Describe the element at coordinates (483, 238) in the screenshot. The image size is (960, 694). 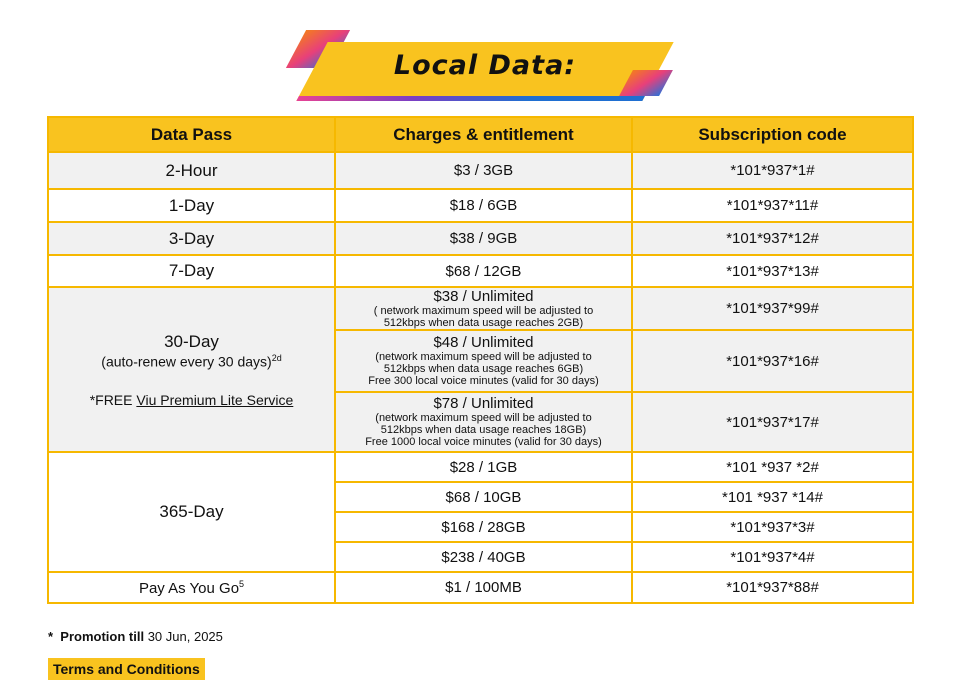
I see `charge: $38 / 9GB` at that location.